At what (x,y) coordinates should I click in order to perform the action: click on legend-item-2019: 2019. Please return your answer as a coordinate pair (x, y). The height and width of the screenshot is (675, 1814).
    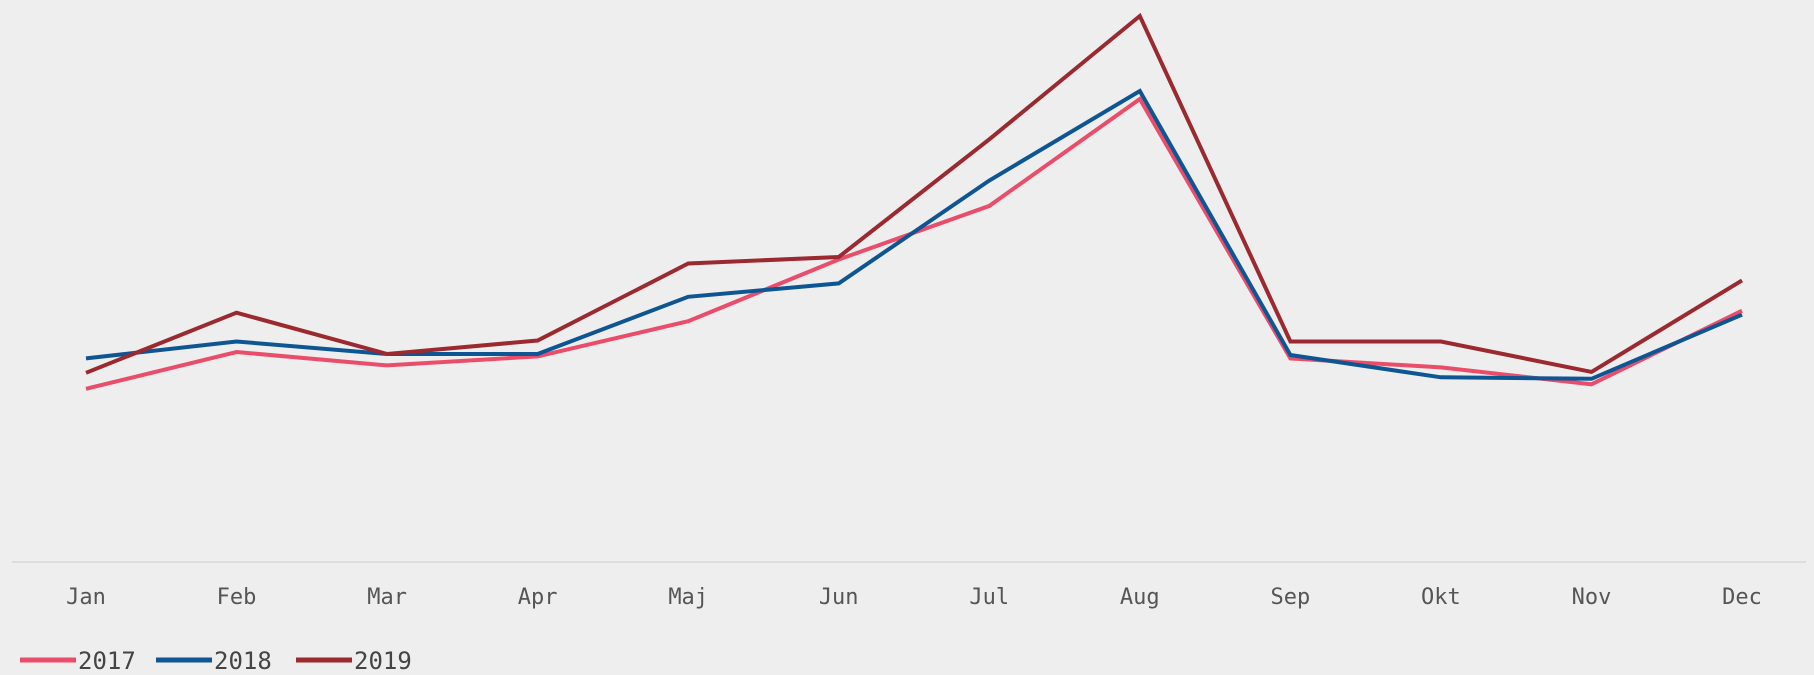
    Looking at the image, I should click on (354, 661).